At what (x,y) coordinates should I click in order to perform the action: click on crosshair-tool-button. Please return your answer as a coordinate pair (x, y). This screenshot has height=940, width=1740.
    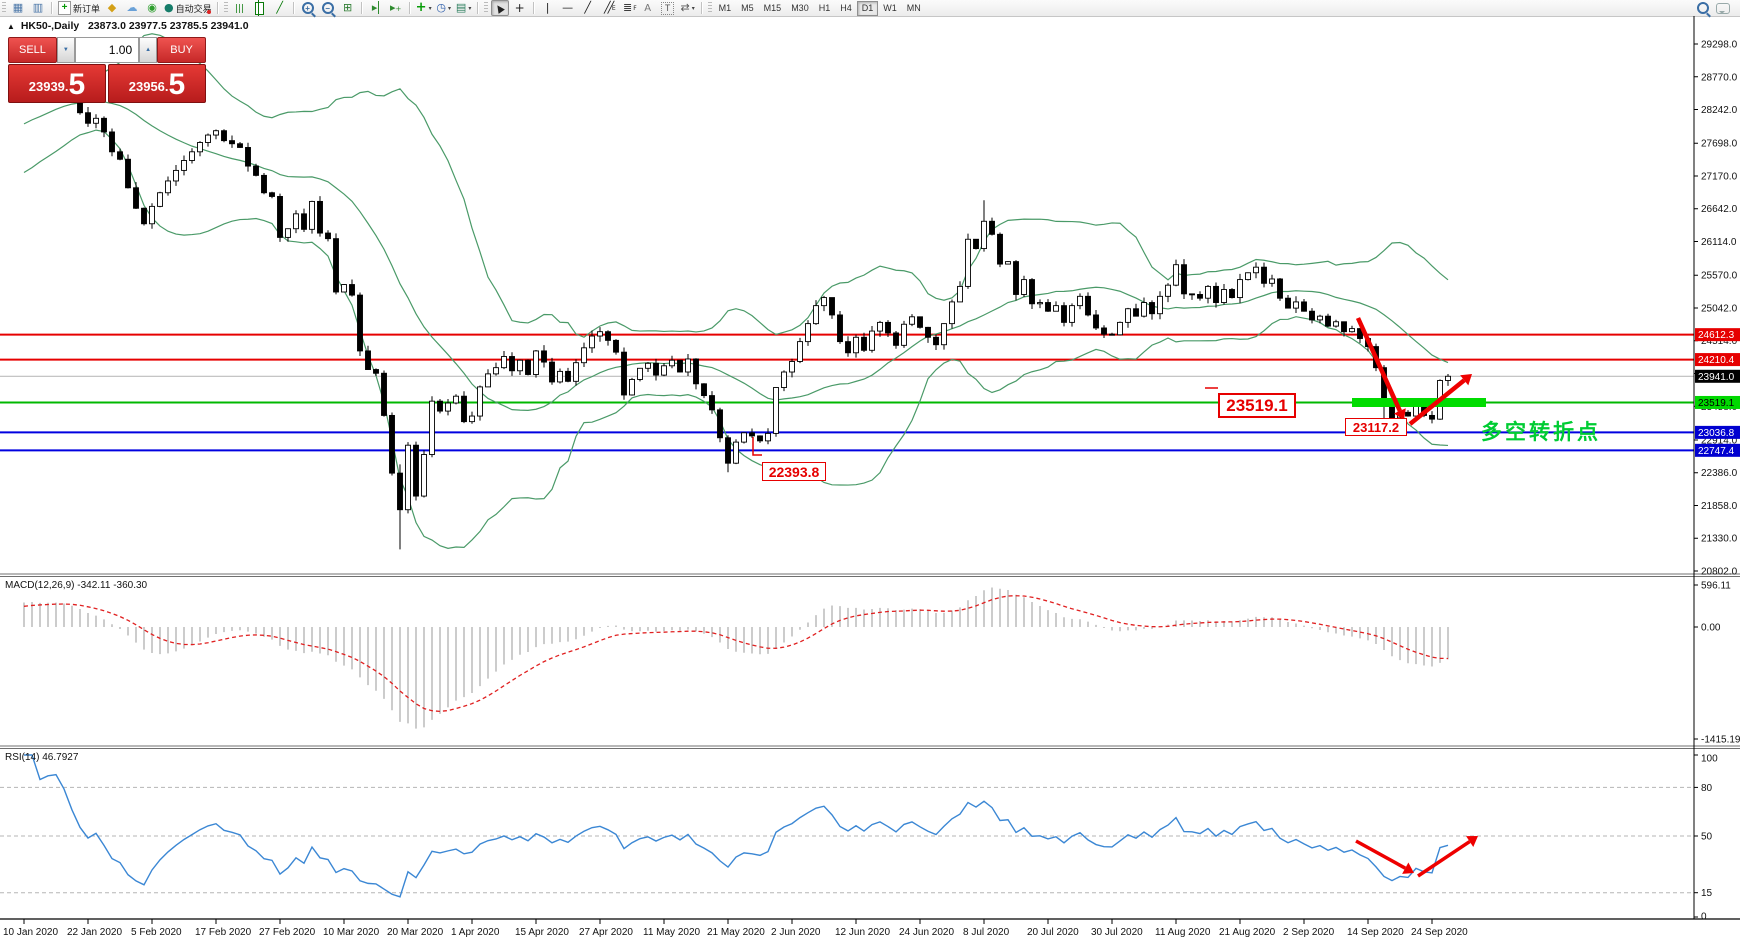
    Looking at the image, I should click on (520, 8).